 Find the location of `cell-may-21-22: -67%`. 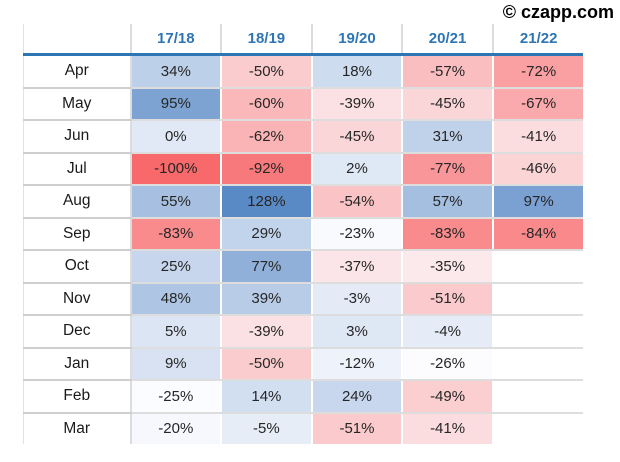

cell-may-21-22: -67% is located at coordinates (538, 104).